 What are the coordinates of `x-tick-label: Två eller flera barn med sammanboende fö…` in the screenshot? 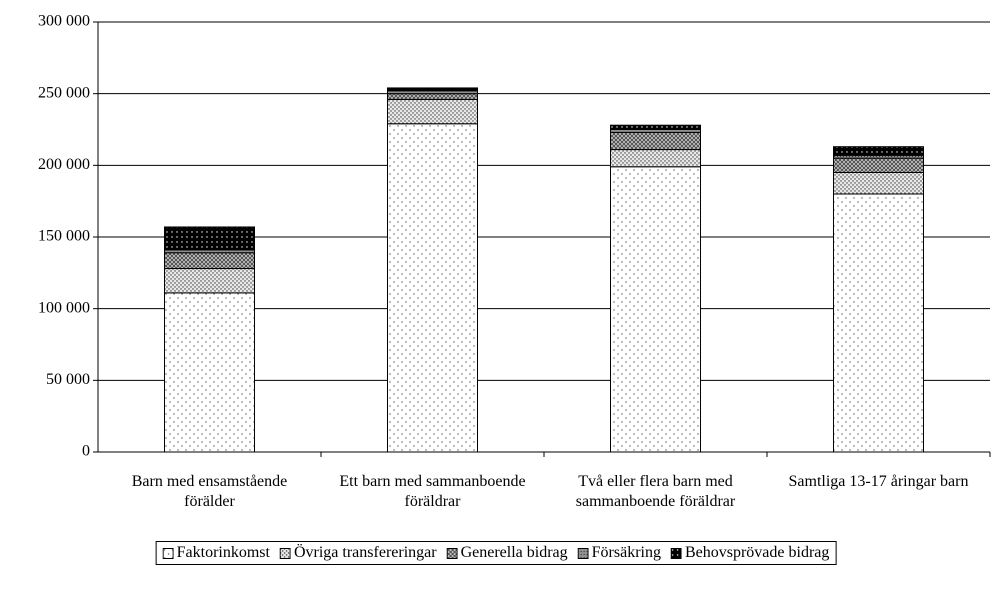 It's located at (655, 491).